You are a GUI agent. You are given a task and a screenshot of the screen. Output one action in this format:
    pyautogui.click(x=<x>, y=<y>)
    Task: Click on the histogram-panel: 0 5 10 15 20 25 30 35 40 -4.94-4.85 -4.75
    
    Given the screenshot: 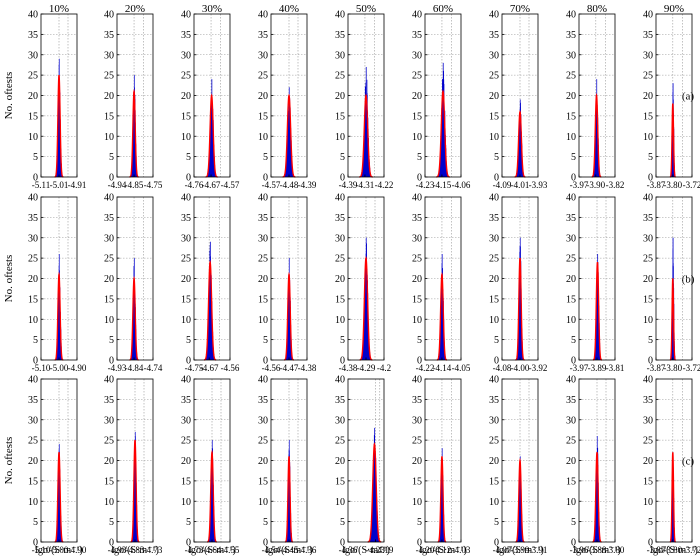 What is the action you would take?
    pyautogui.click(x=133, y=100)
    